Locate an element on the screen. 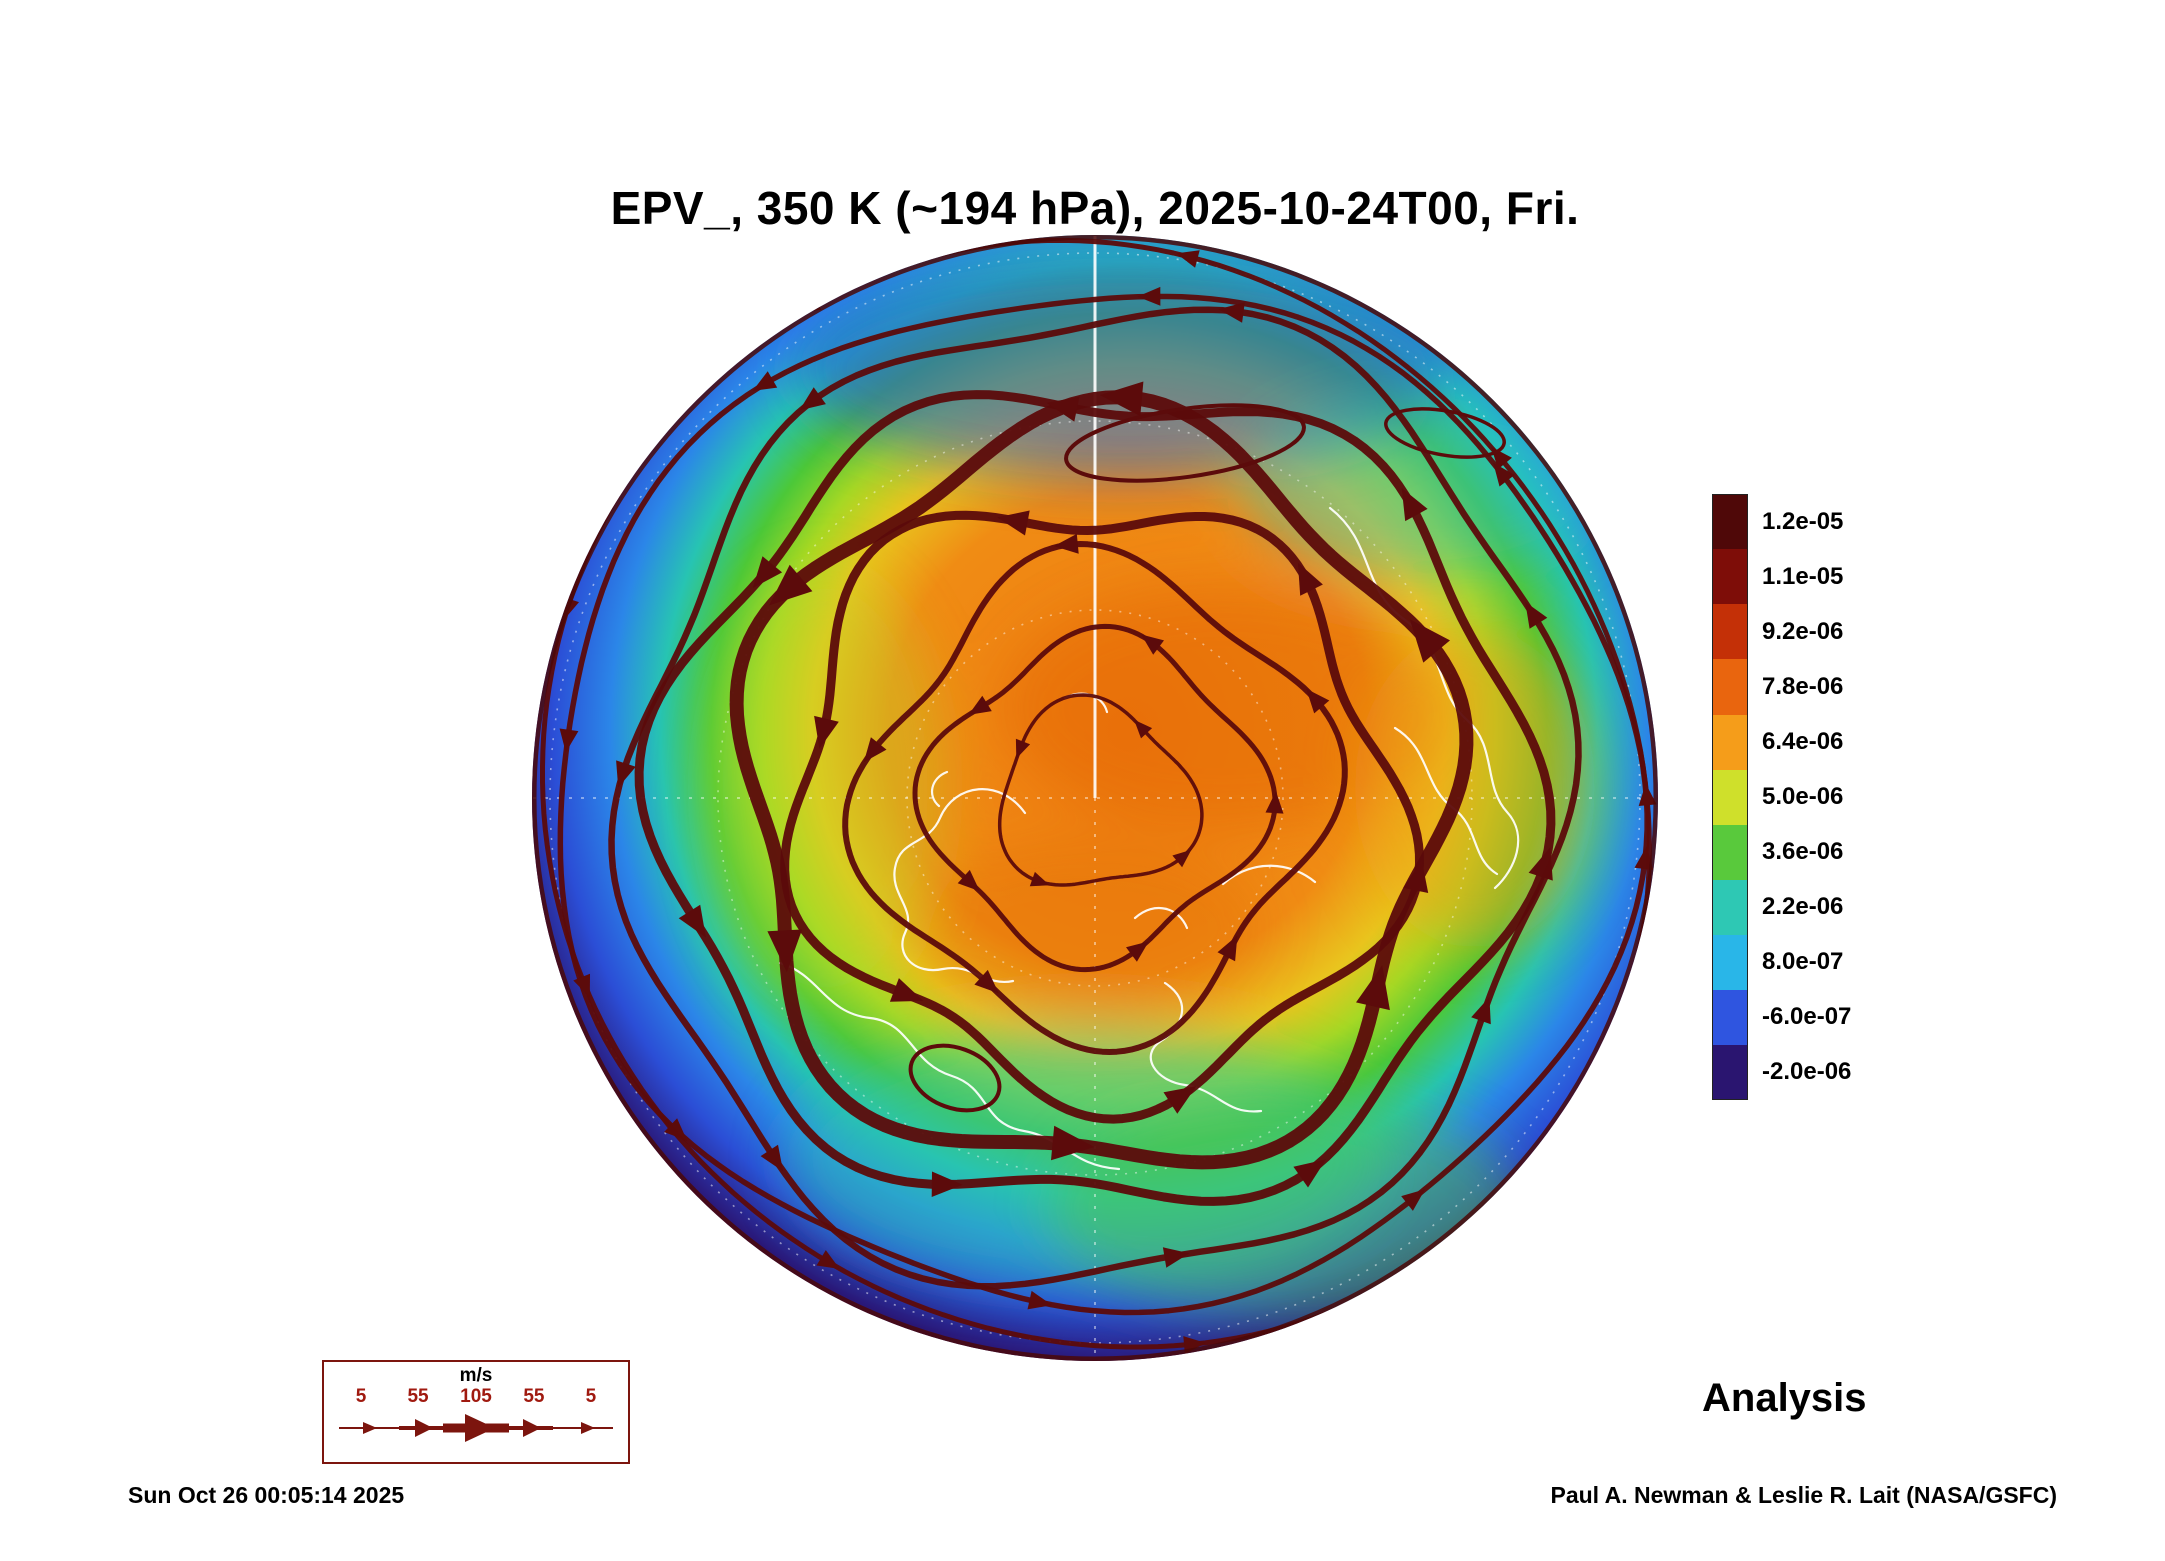 This screenshot has width=2165, height=1561. colorbar-tick: -2.0e-06 is located at coordinates (1807, 1071).